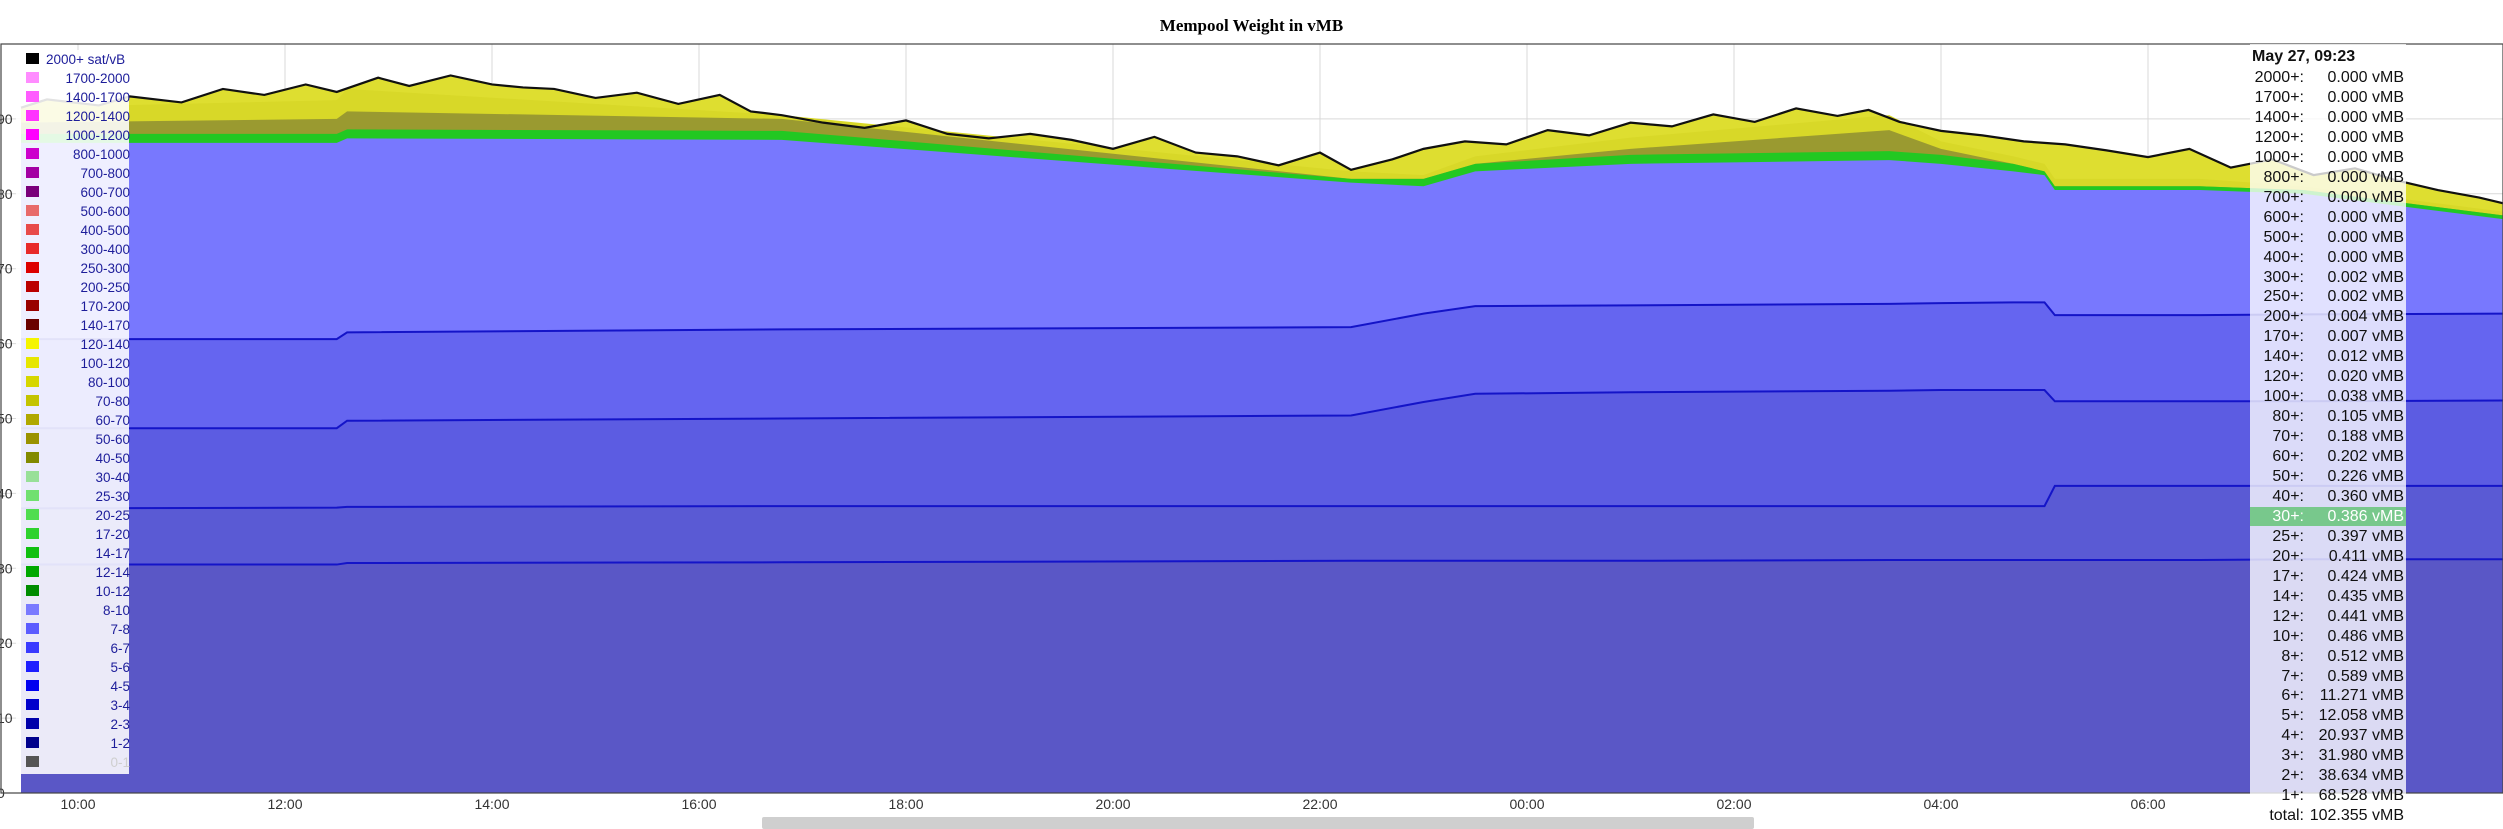 This screenshot has height=829, width=2503. What do you see at coordinates (79, 211) in the screenshot?
I see `legend-item: 500-600` at bounding box center [79, 211].